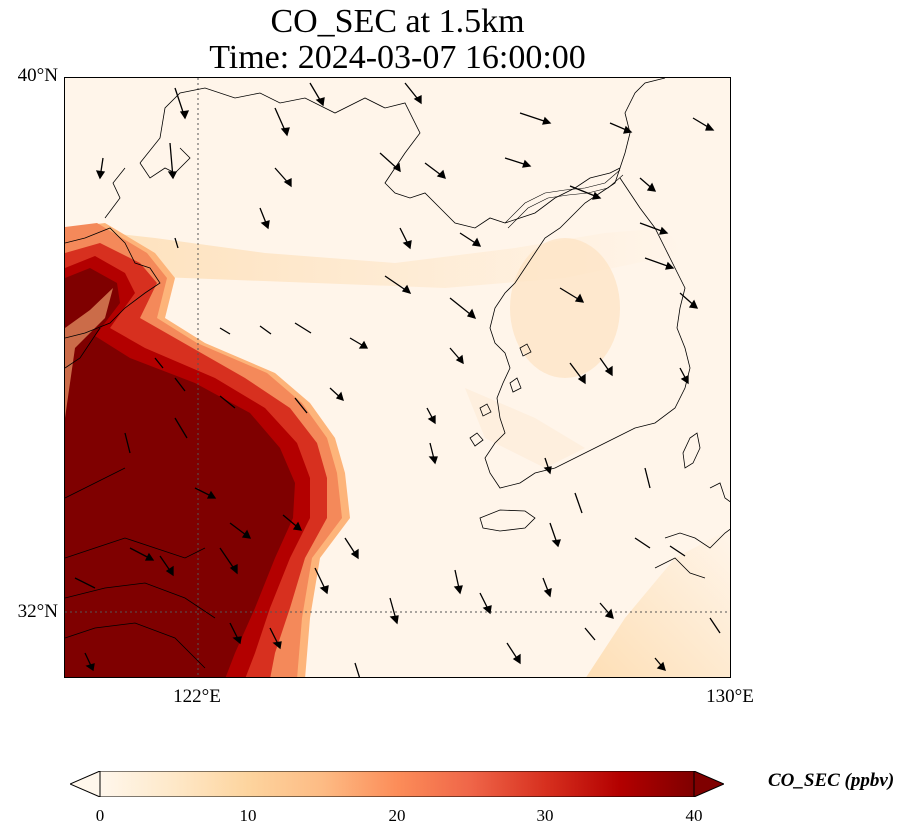  I want to click on lon-label-130e: 130°E, so click(730, 696).